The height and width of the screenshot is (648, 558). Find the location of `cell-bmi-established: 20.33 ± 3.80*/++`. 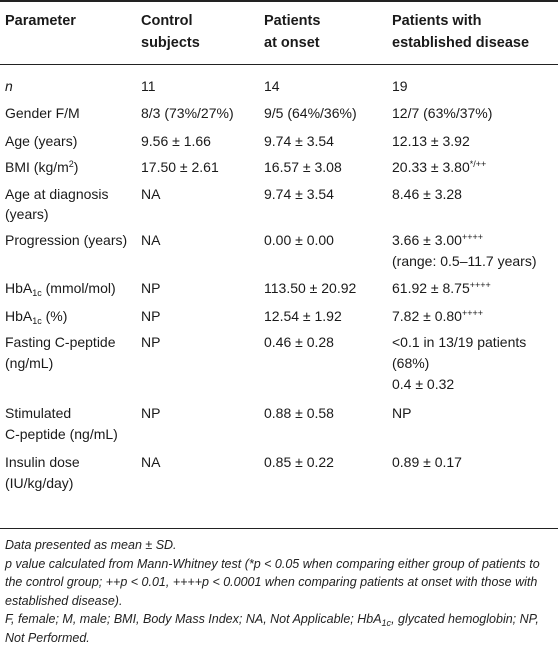

cell-bmi-established: 20.33 ± 3.80*/++ is located at coordinates (439, 167).